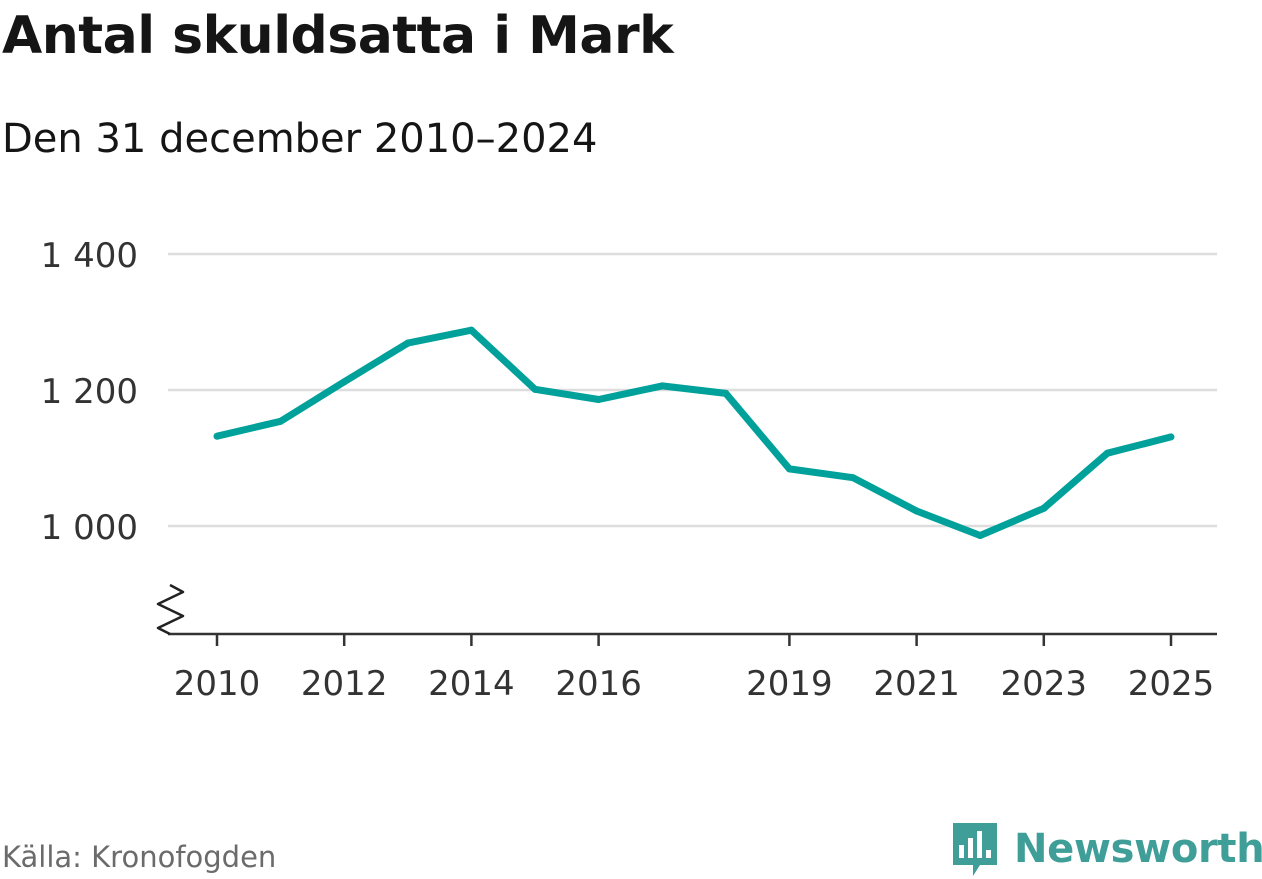  Describe the element at coordinates (89, 528) in the screenshot. I see `y-tick-label: 1 000` at that location.